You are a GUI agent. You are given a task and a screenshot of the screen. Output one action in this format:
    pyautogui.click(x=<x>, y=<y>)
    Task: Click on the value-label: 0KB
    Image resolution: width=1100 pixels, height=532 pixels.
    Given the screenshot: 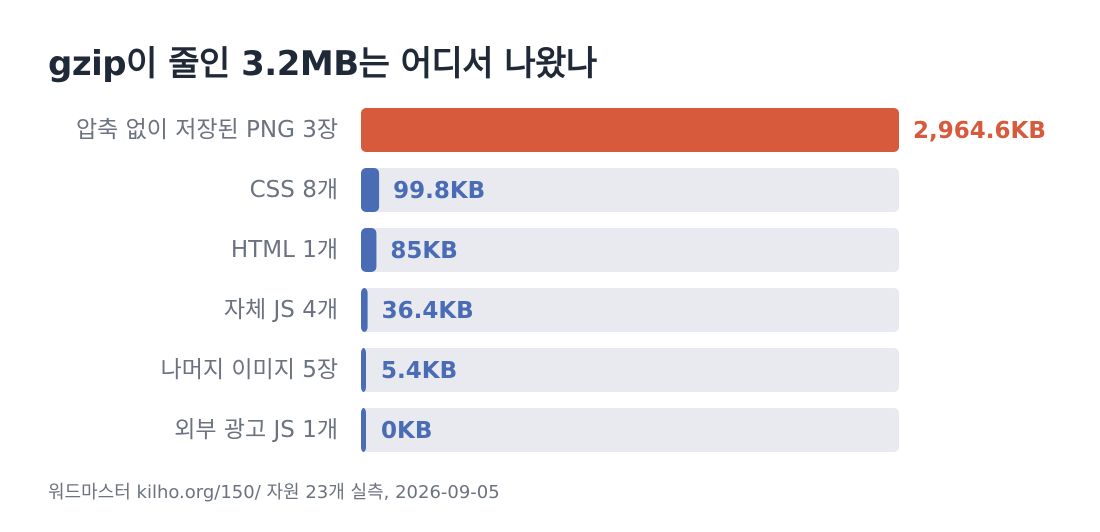 What is the action you would take?
    pyautogui.click(x=406, y=431)
    